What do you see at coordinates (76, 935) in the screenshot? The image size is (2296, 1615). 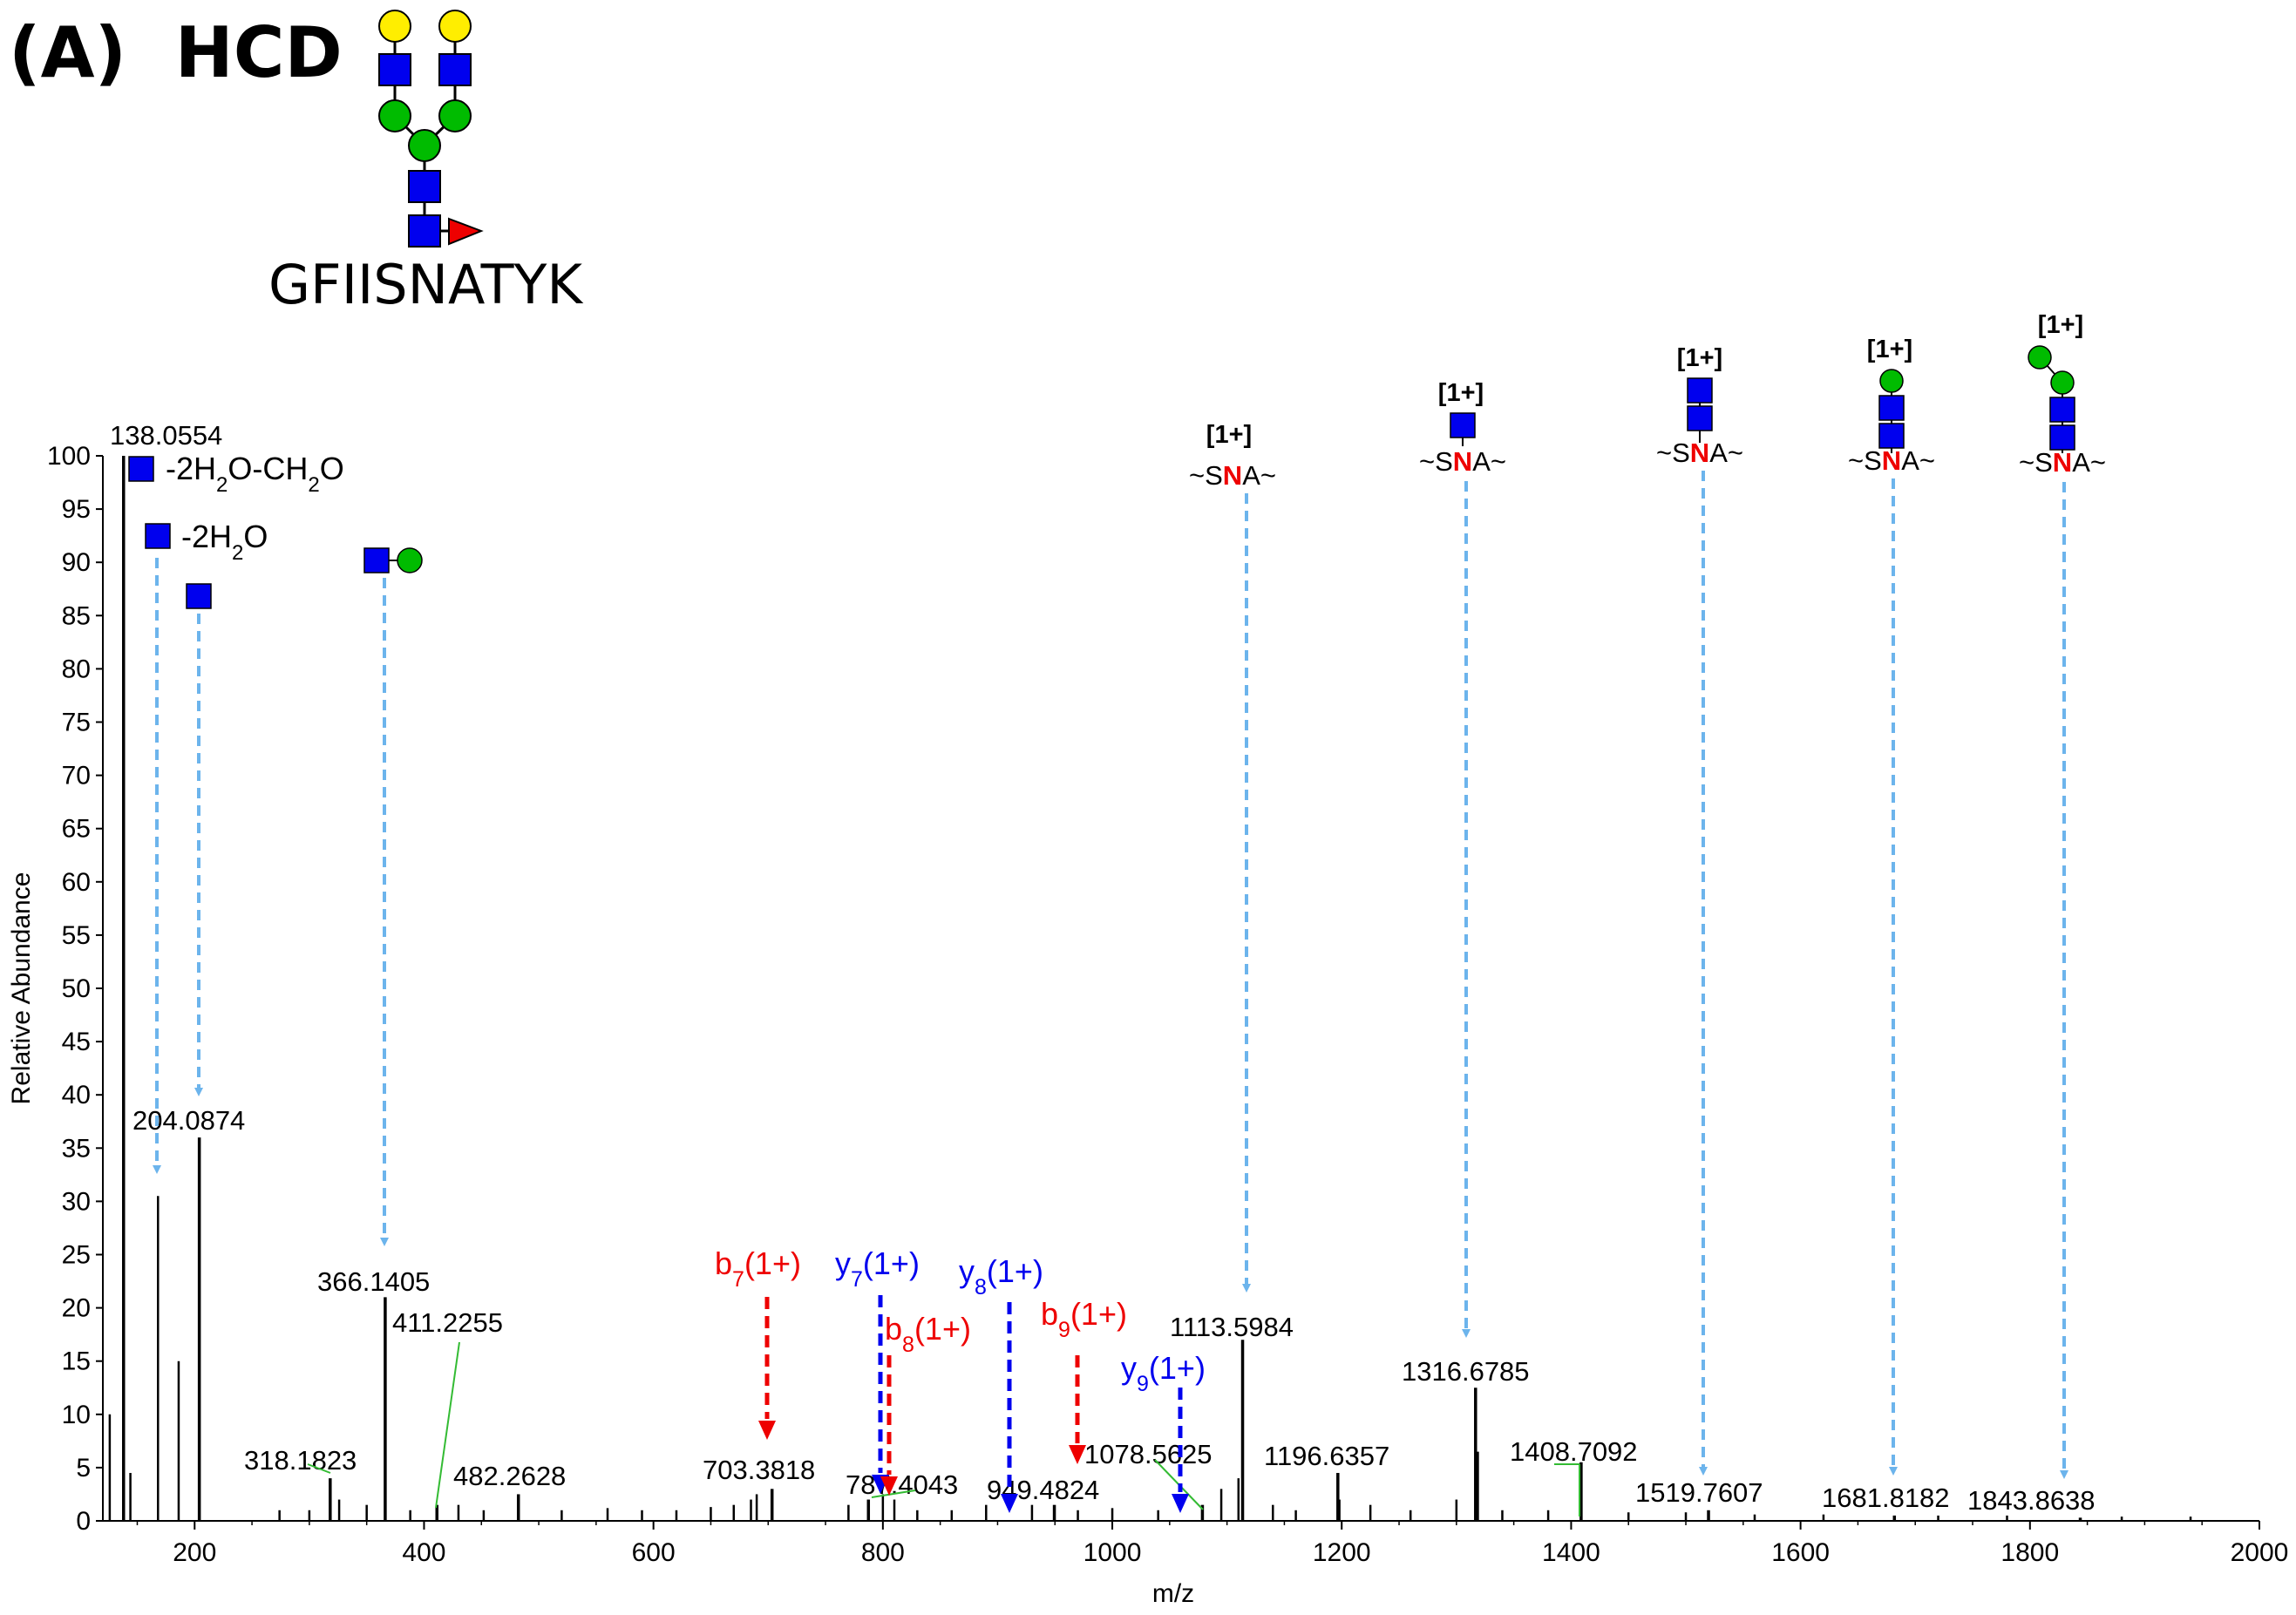 I see `y-tick-label: 55` at bounding box center [76, 935].